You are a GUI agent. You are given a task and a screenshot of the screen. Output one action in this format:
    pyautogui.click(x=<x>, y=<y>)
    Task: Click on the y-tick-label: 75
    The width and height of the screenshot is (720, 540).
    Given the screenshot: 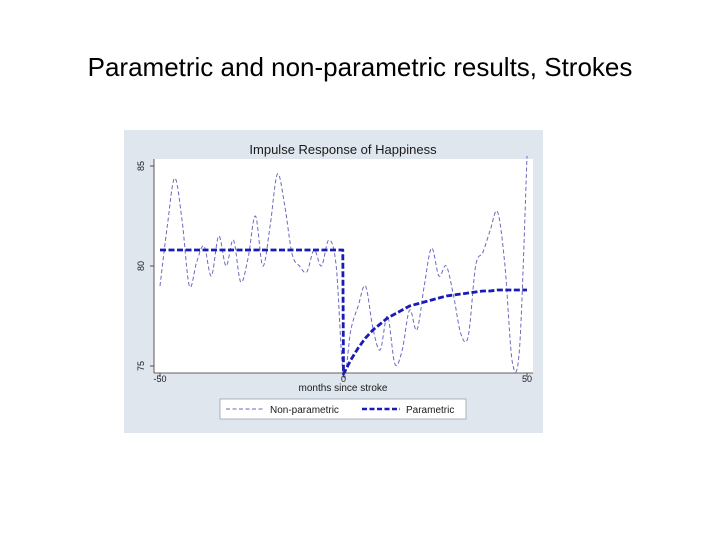 What is the action you would take?
    pyautogui.click(x=141, y=366)
    